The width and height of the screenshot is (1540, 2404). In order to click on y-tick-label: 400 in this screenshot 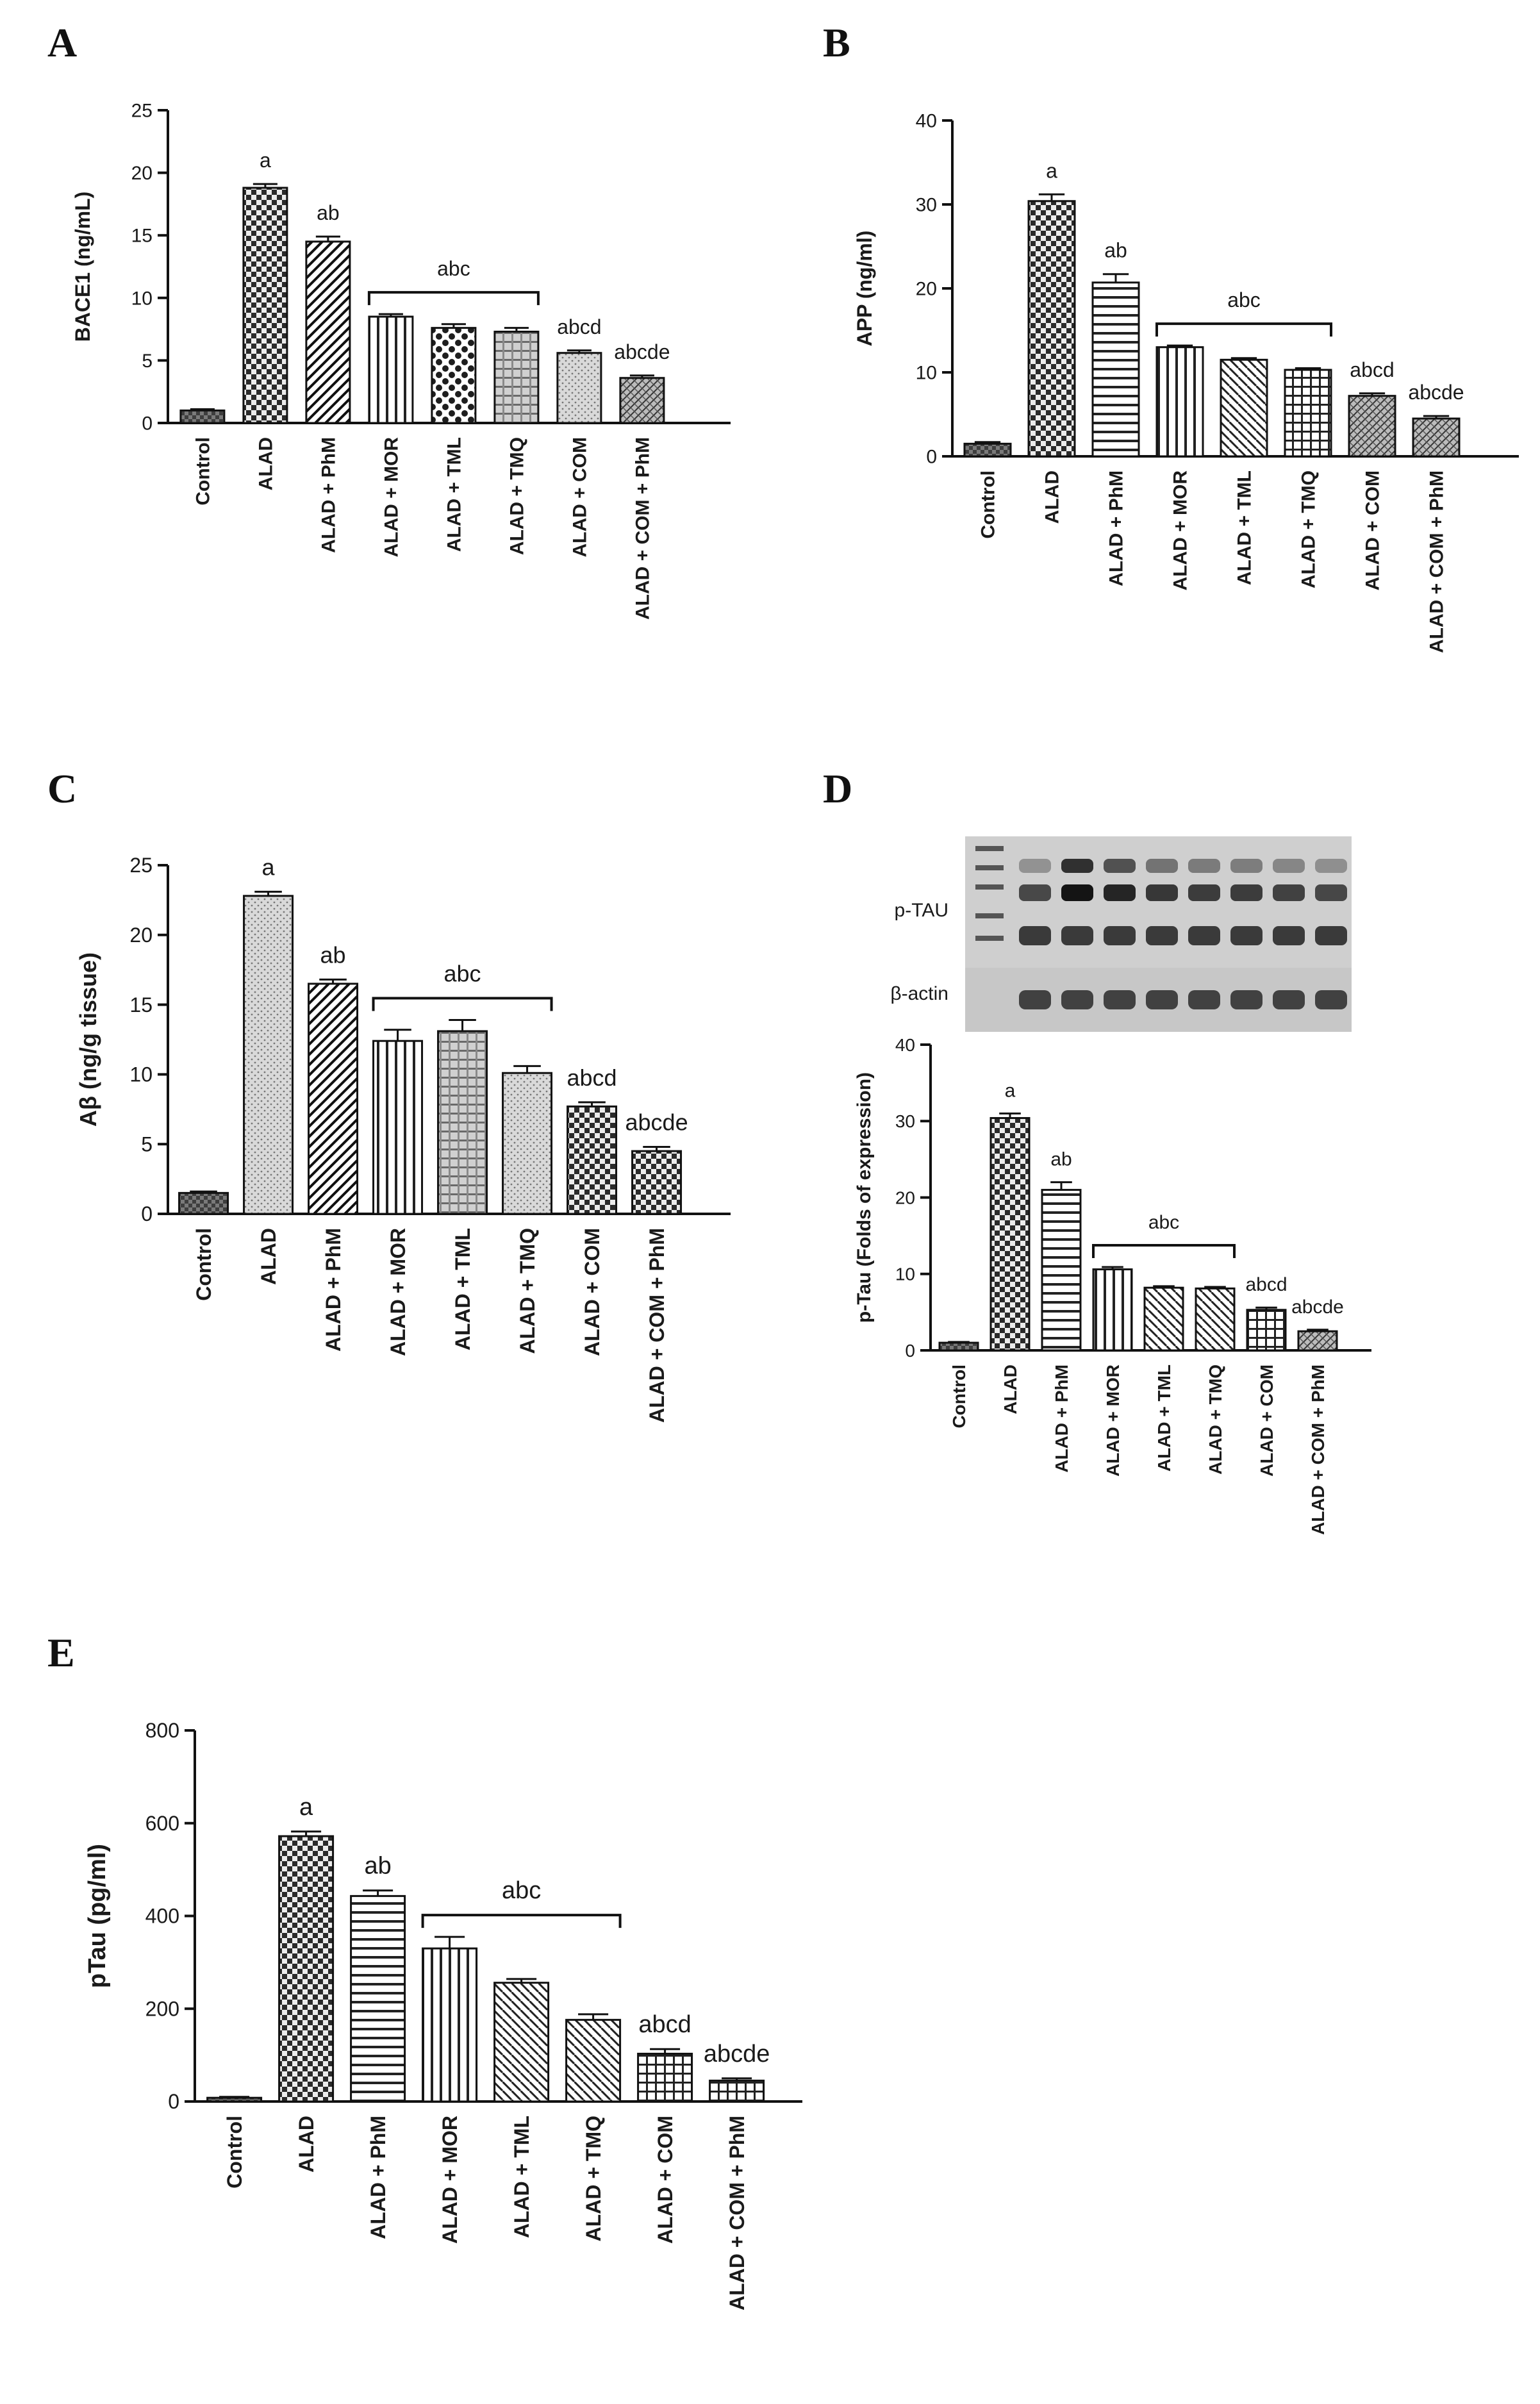, I will do `click(162, 1916)`.